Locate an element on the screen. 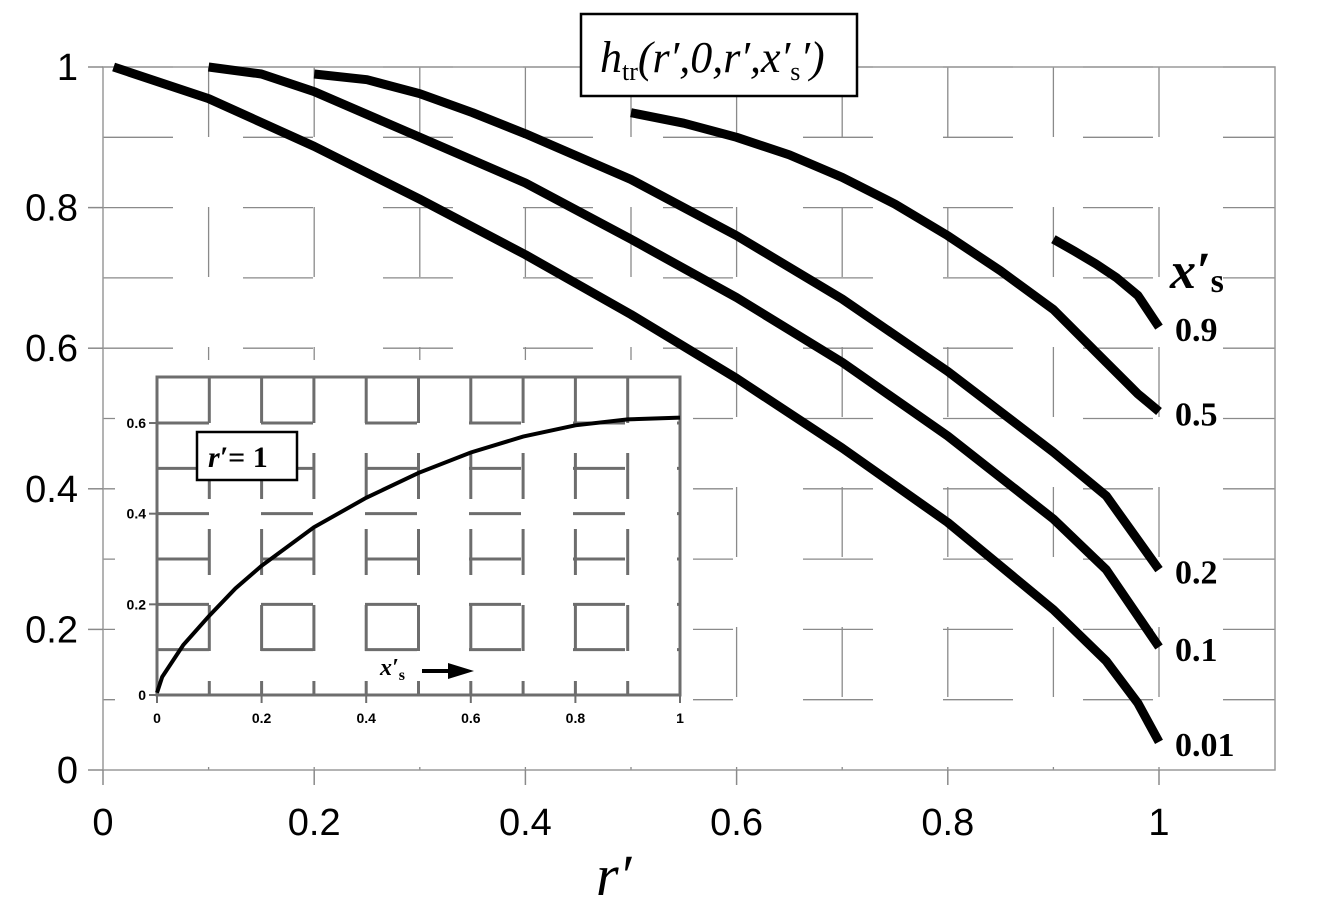 The image size is (1325, 911). inset-plot-frame is located at coordinates (418, 536).